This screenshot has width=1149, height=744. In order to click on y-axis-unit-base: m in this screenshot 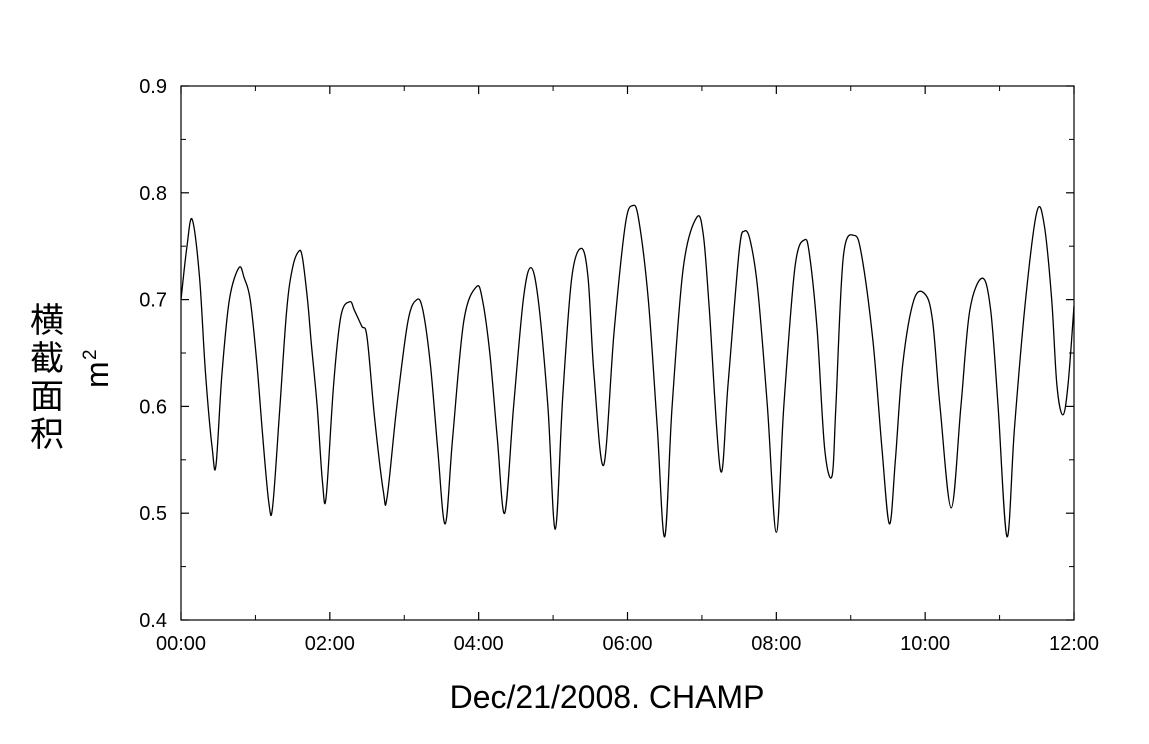, I will do `click(97, 374)`.